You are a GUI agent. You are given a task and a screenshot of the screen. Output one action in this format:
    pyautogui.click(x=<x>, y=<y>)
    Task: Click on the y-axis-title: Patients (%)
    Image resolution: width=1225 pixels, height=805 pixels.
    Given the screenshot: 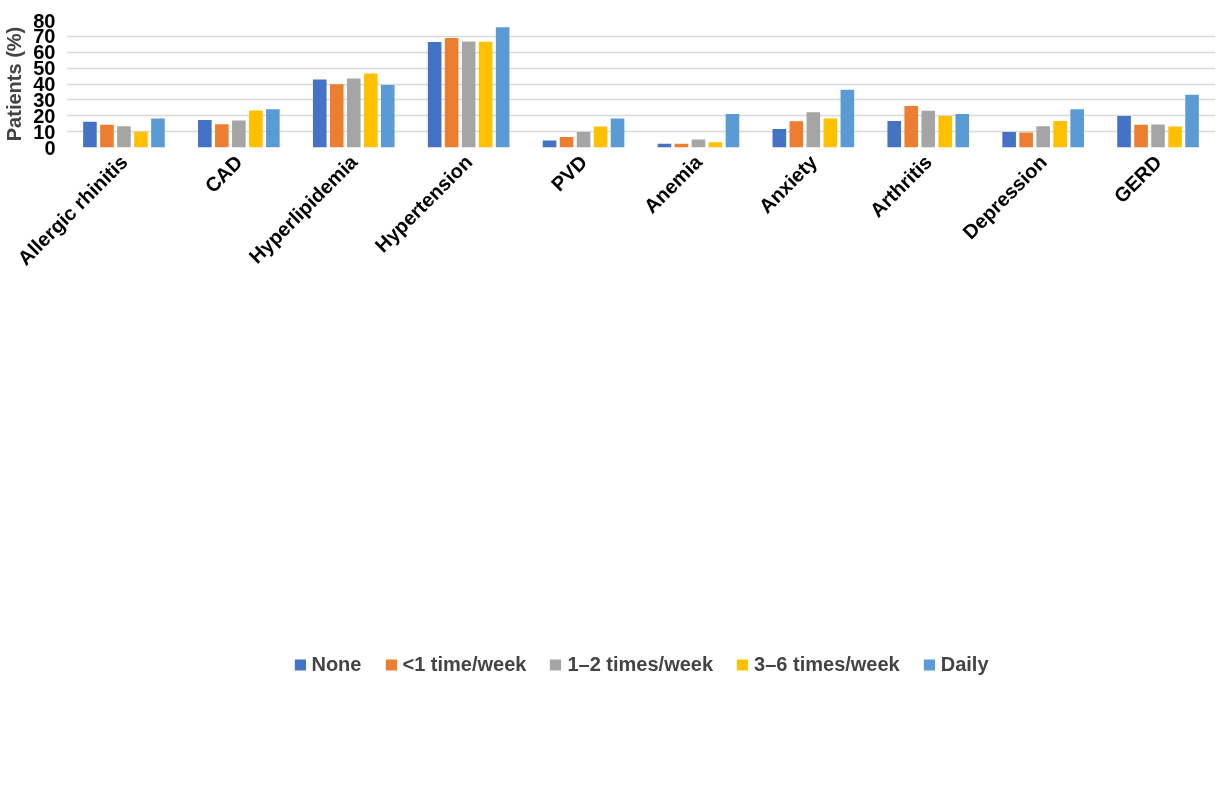 What is the action you would take?
    pyautogui.click(x=14, y=84)
    